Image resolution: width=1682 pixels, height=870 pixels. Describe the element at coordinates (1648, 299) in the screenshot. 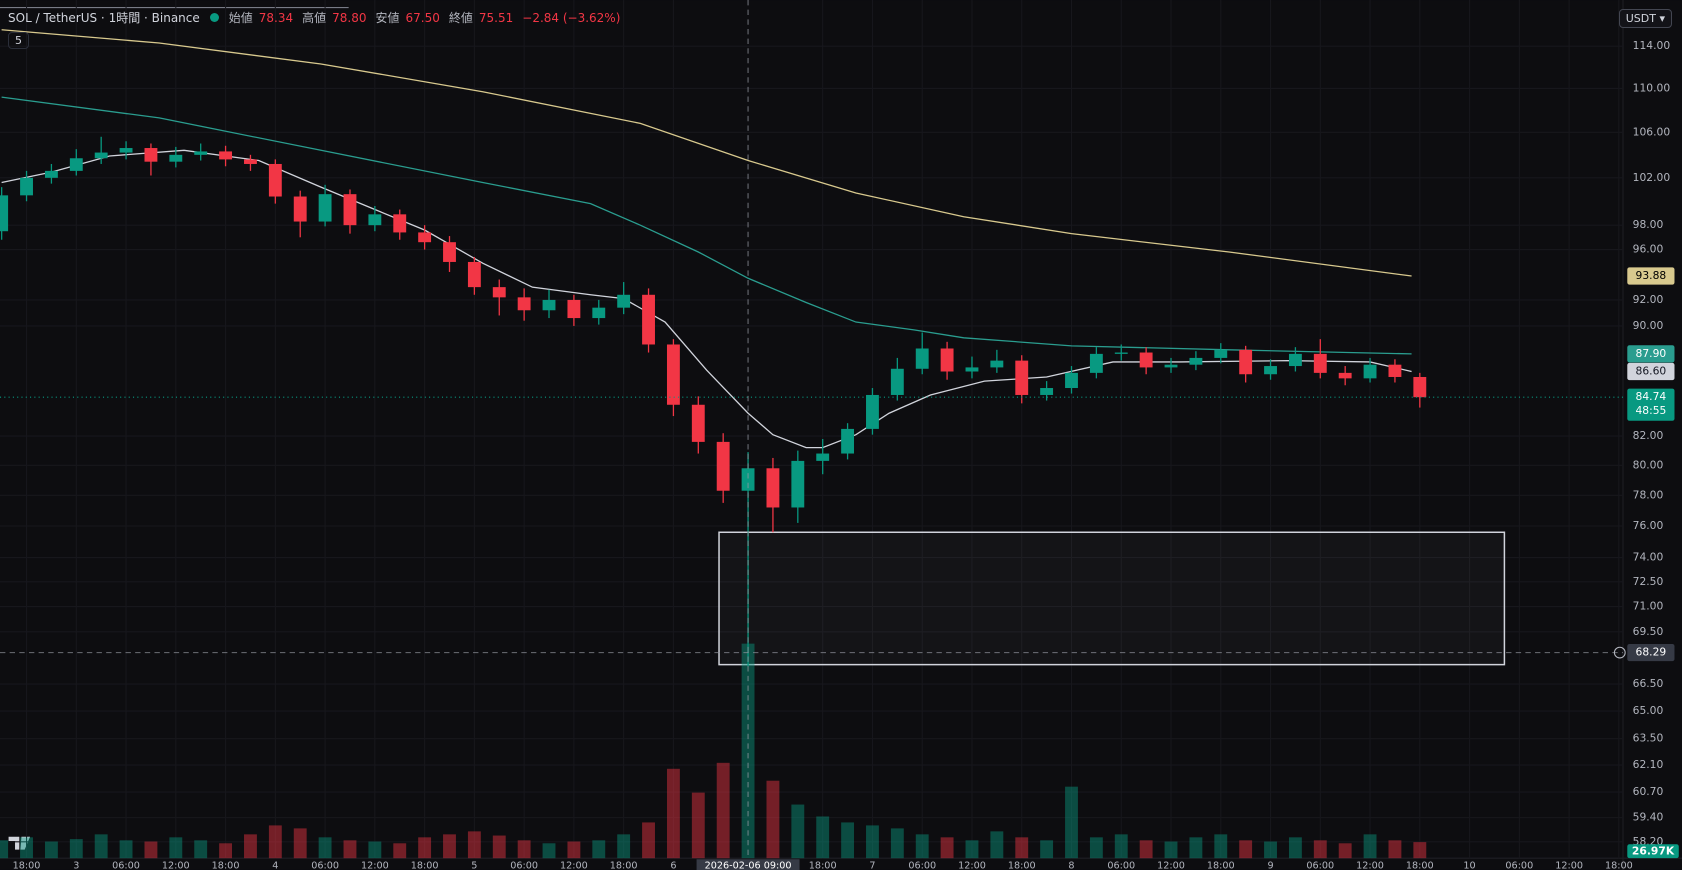

I see `y-tick-label: 92.00` at that location.